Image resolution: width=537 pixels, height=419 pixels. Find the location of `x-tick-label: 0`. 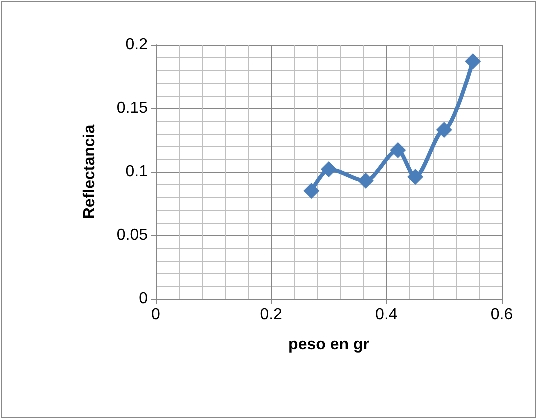

x-tick-label: 0 is located at coordinates (156, 315).